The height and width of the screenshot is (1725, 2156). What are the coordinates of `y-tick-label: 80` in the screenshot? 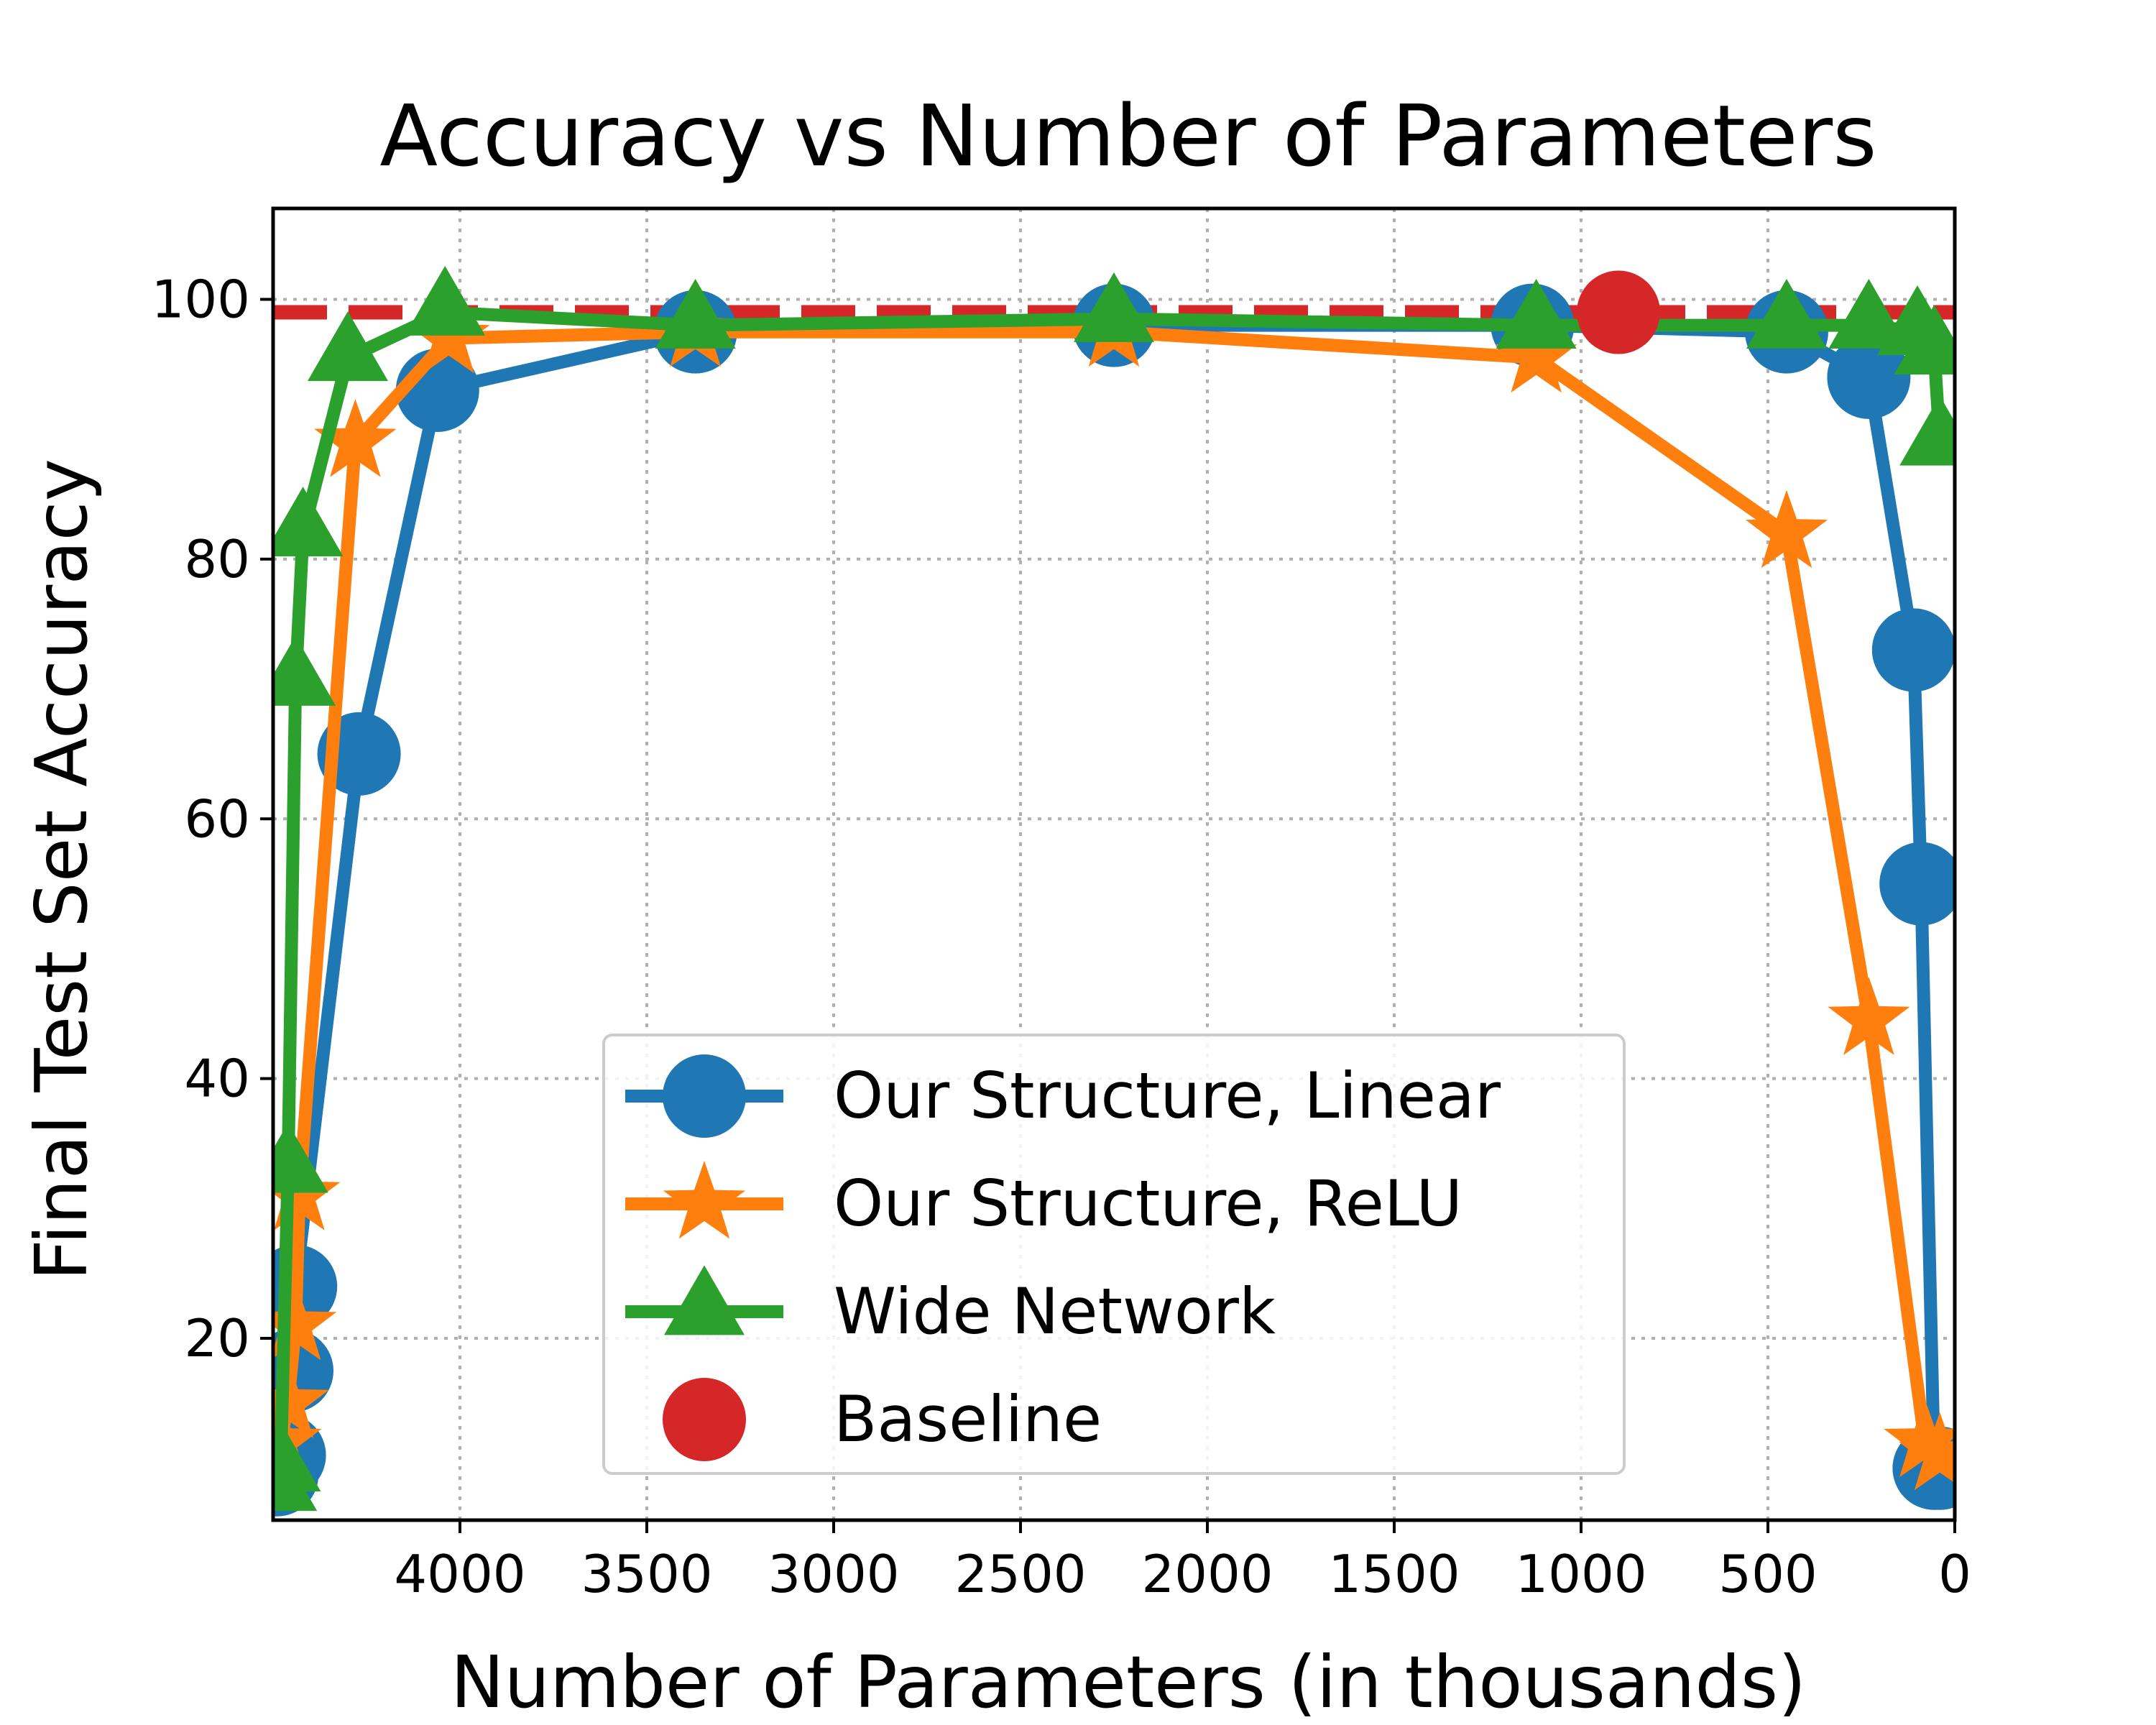 It's located at (217, 559).